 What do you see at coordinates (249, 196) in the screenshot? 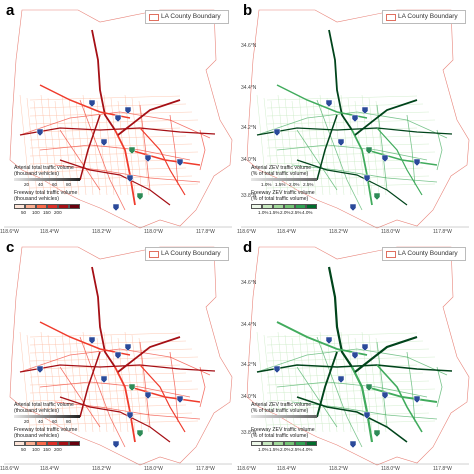
I see `y-tick-label: 33.8°N` at bounding box center [249, 196].